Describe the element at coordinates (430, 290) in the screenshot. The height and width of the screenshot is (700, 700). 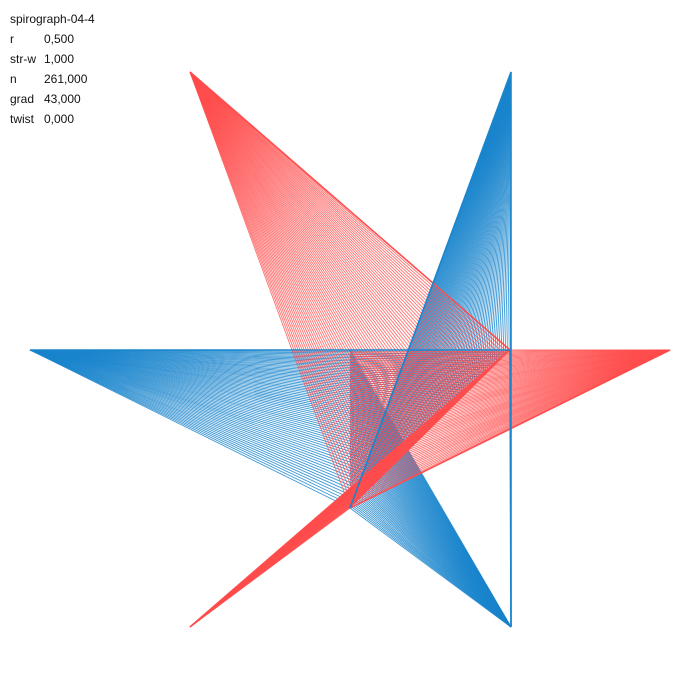
I see `edge-line` at that location.